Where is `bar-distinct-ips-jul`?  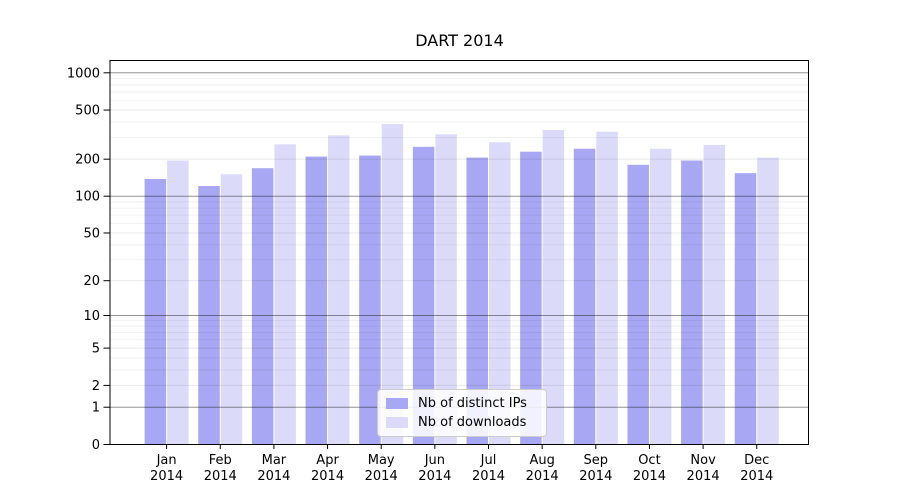 bar-distinct-ips-jul is located at coordinates (477, 301).